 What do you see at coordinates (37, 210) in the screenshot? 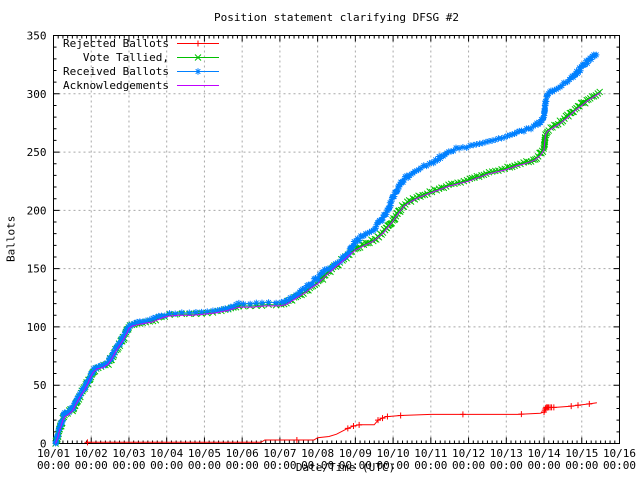
I see `y-tick-label: 200` at bounding box center [37, 210].